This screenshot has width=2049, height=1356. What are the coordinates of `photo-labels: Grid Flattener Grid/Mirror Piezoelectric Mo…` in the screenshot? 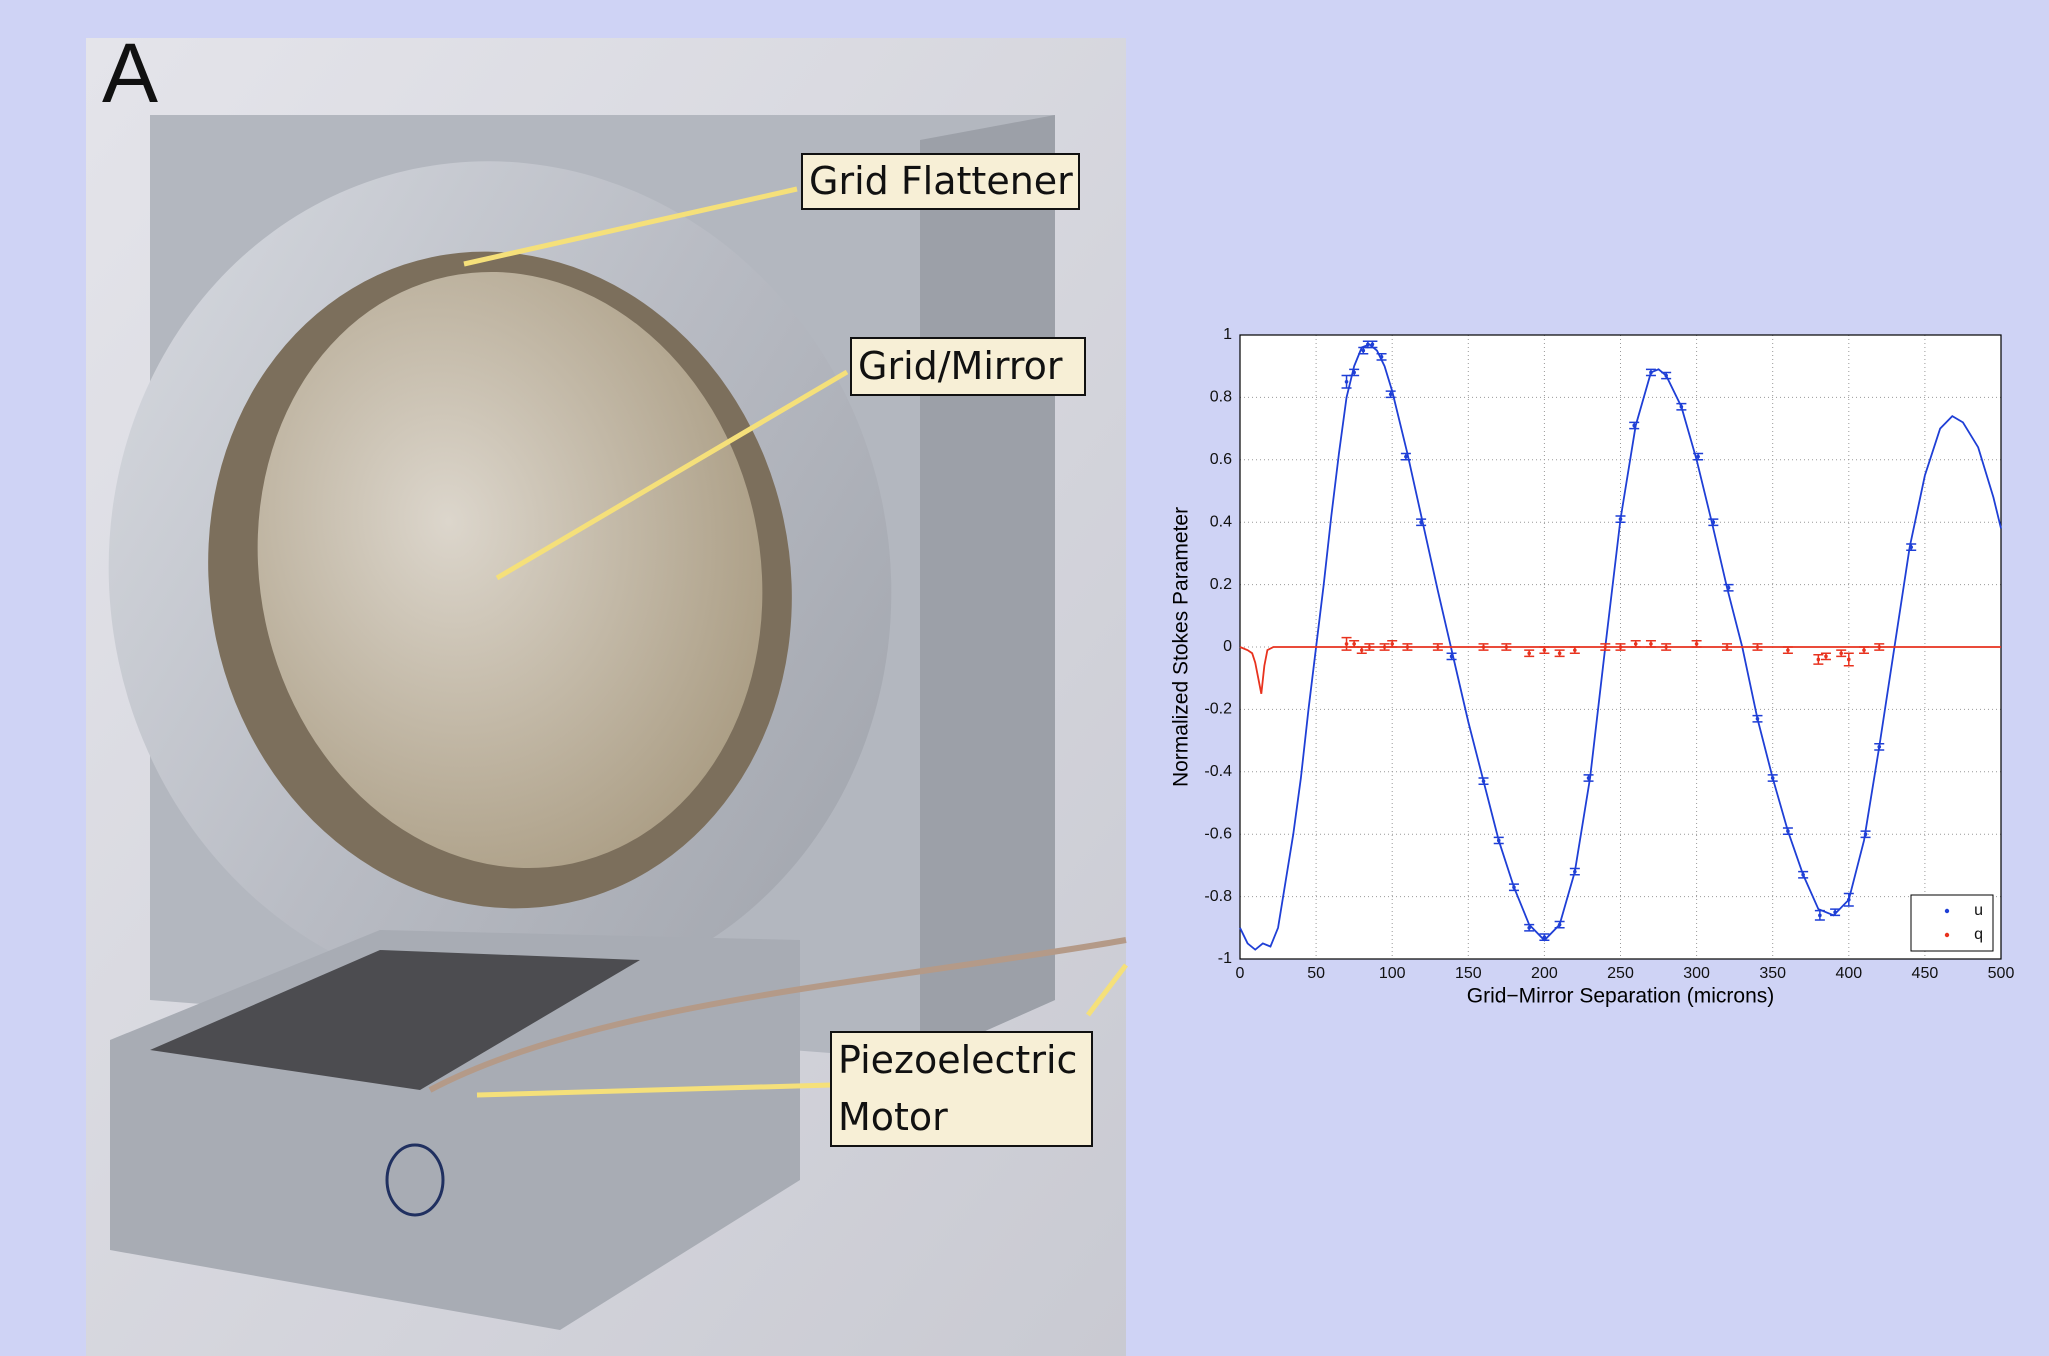 It's located at (947, 650).